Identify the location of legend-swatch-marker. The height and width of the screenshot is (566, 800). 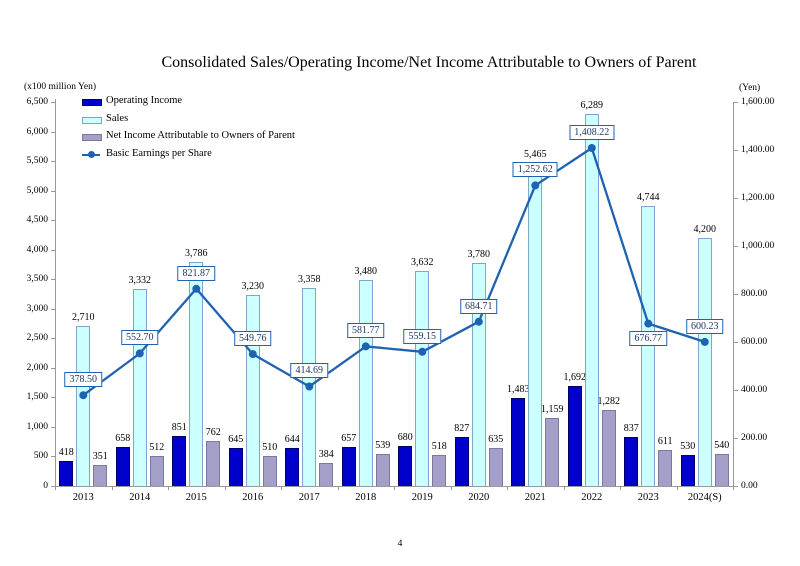
(91, 154).